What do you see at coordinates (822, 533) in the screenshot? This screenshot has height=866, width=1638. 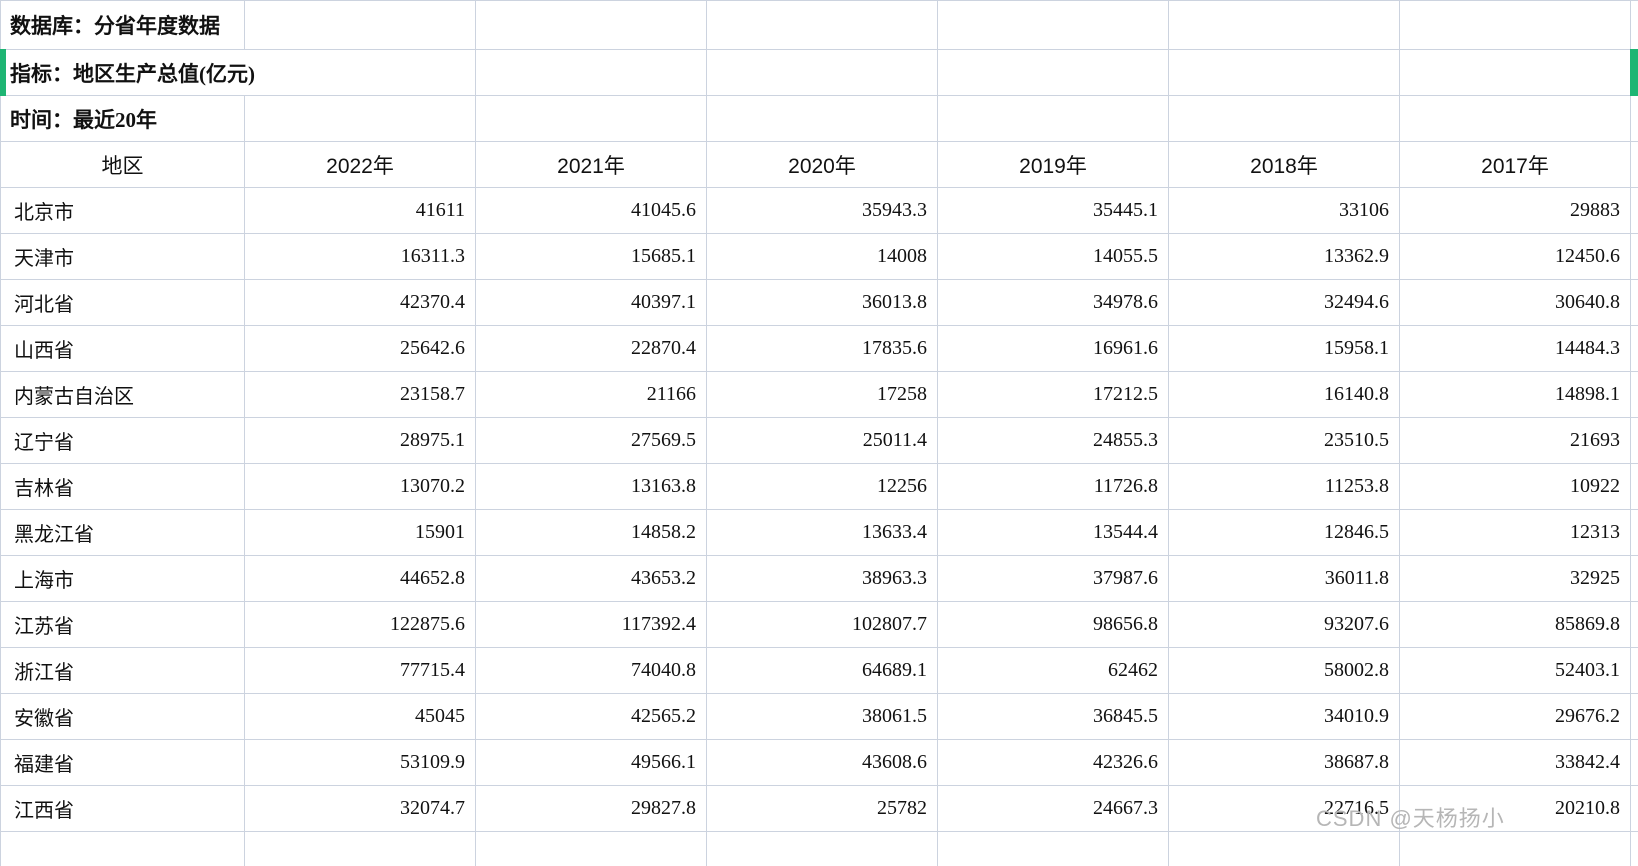 I see `value-cell: 13633.4` at bounding box center [822, 533].